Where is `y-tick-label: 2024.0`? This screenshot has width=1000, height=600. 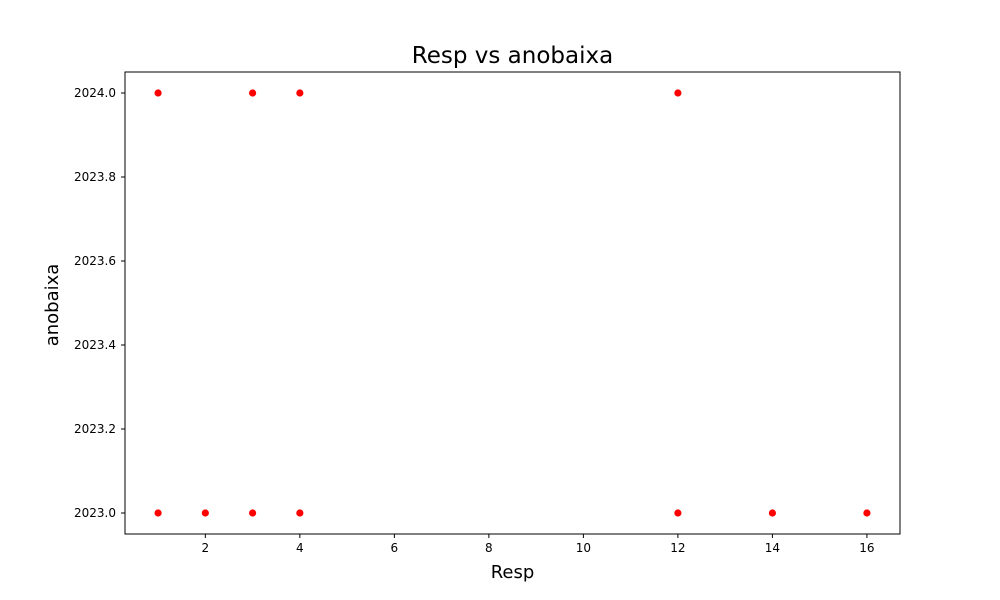
y-tick-label: 2024.0 is located at coordinates (95, 93).